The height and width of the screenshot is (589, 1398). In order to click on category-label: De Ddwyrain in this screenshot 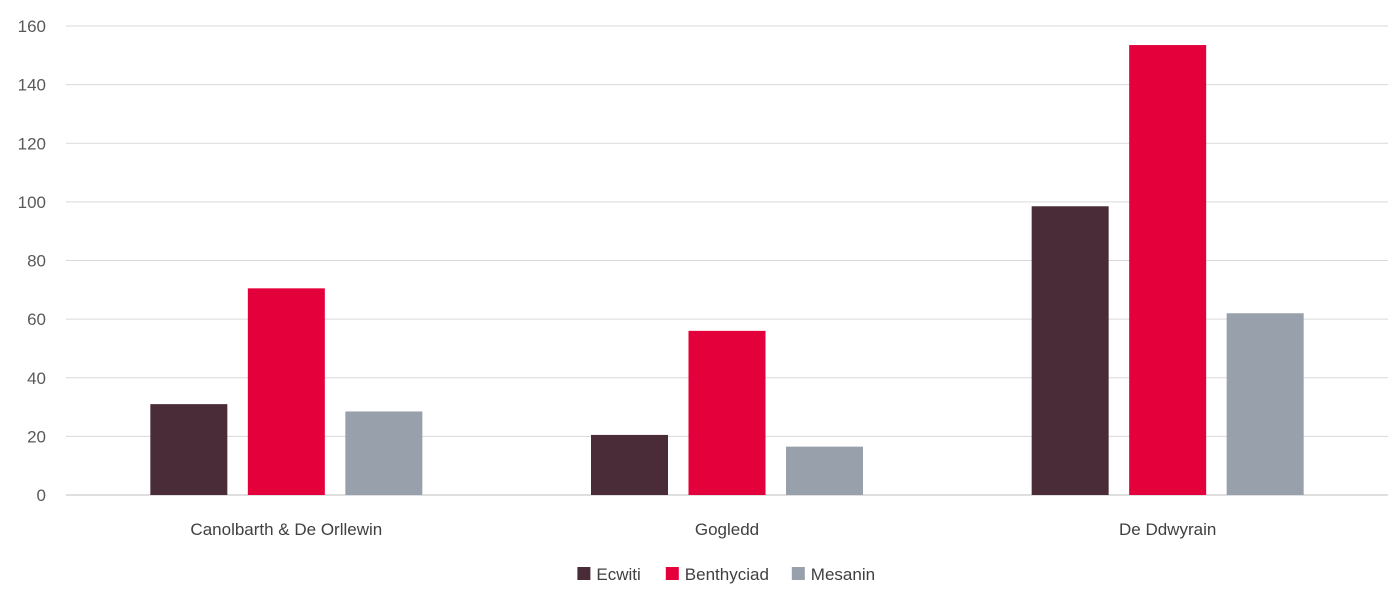, I will do `click(1167, 529)`.